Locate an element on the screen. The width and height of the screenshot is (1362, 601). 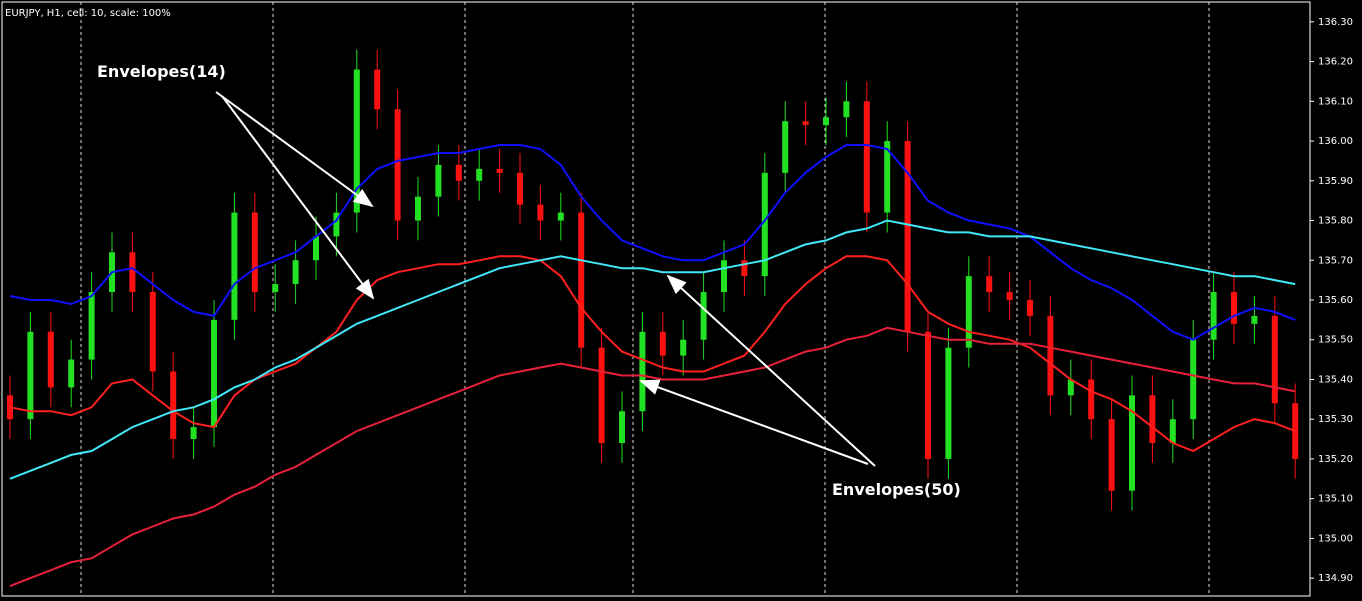
y-tick-label: 135.20 is located at coordinates (1335, 459).